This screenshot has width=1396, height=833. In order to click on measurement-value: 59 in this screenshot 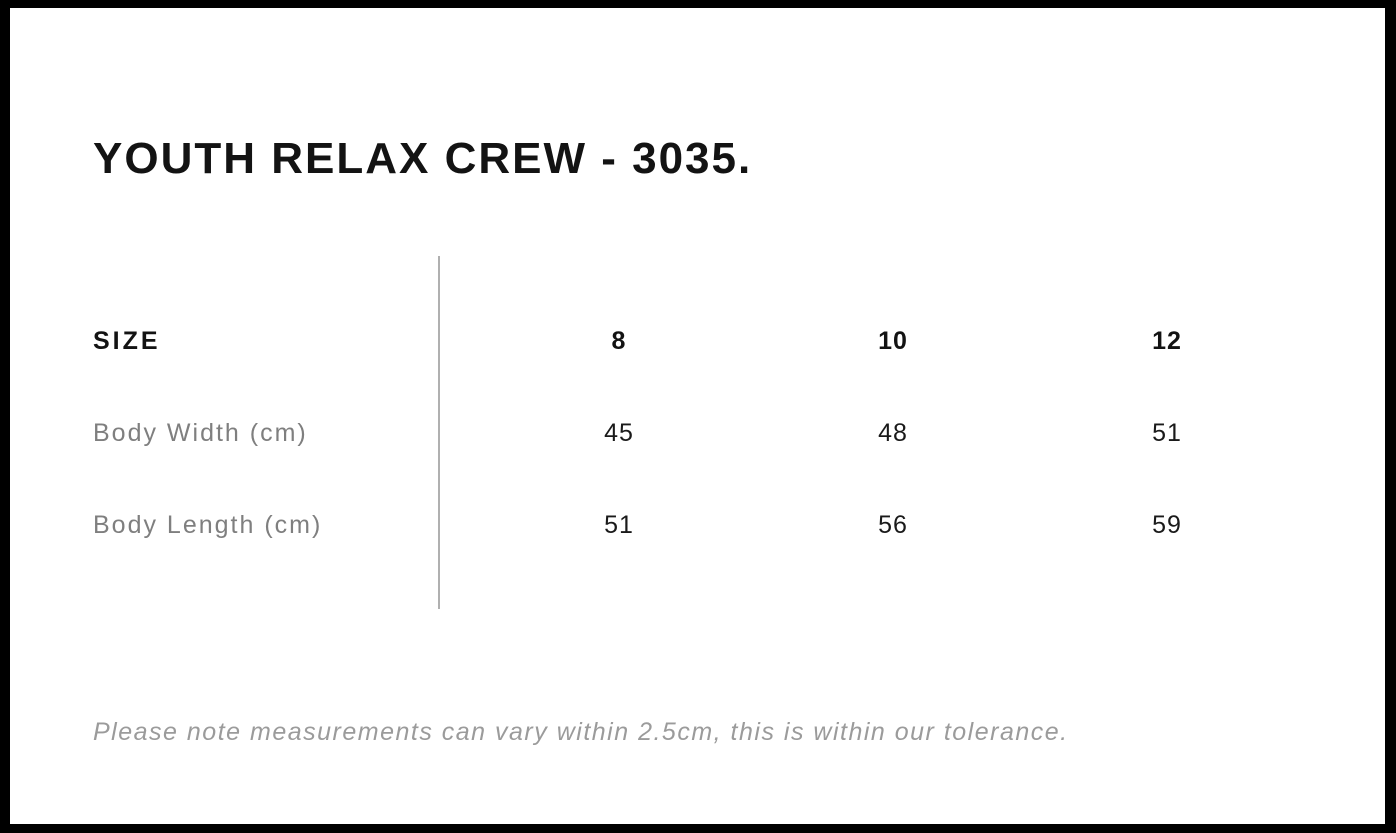, I will do `click(1167, 524)`.